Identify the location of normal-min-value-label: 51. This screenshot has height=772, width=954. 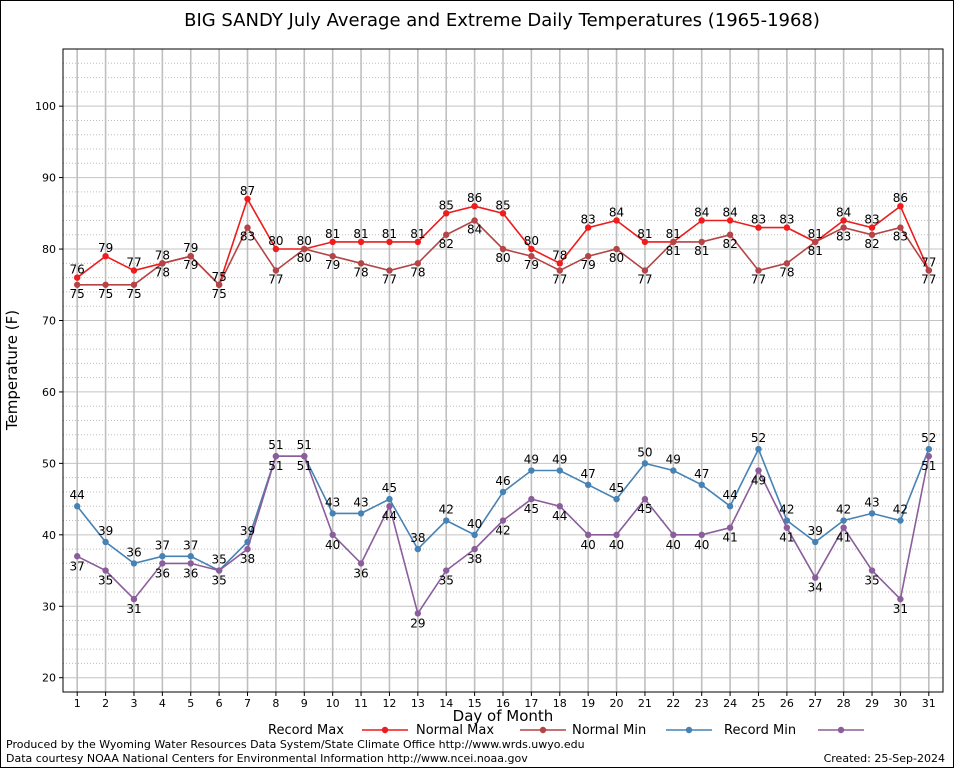
(304, 445).